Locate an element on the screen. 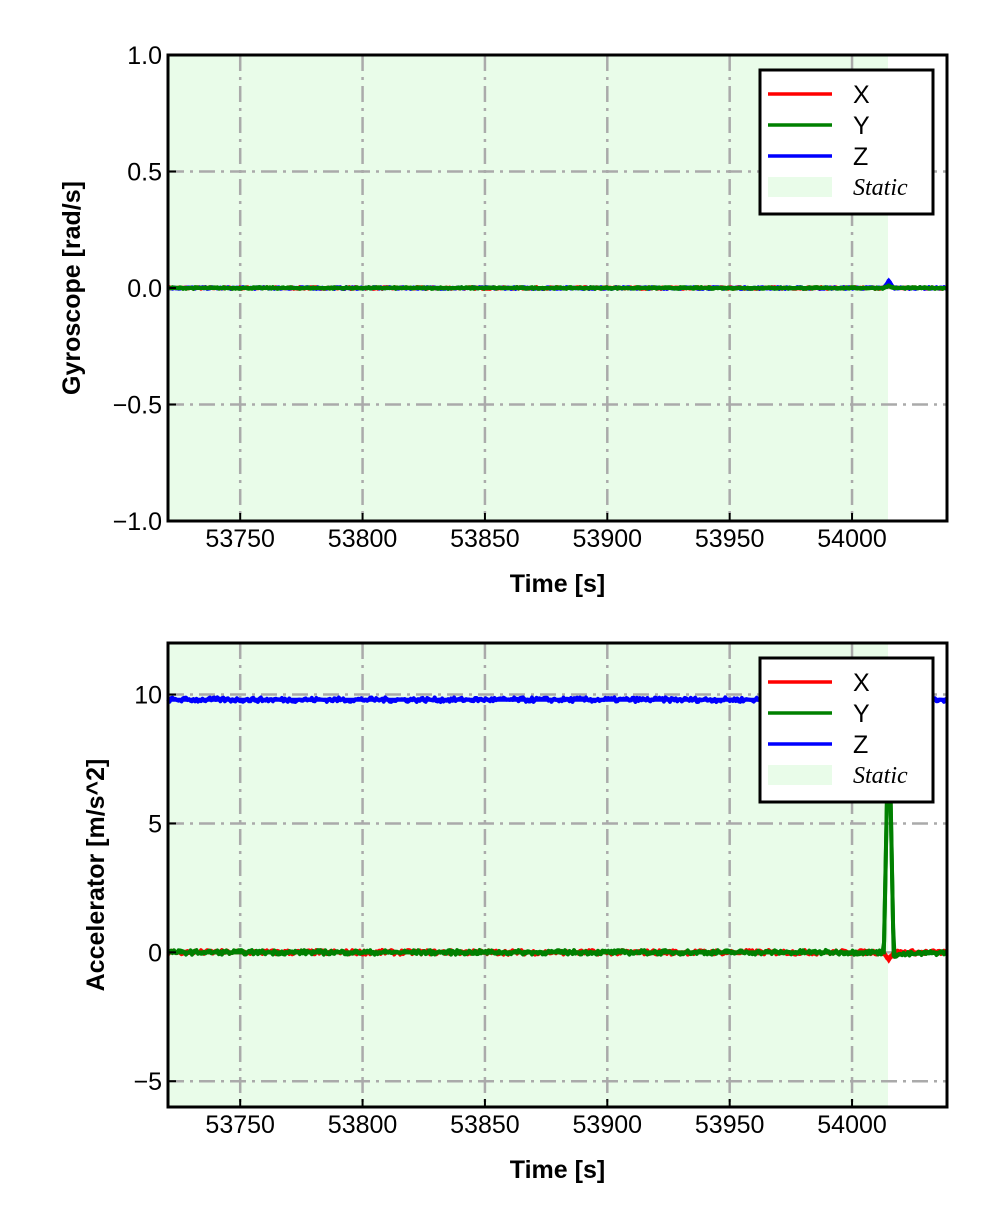 The height and width of the screenshot is (1228, 992). y-tick-label: 10 is located at coordinates (148, 696).